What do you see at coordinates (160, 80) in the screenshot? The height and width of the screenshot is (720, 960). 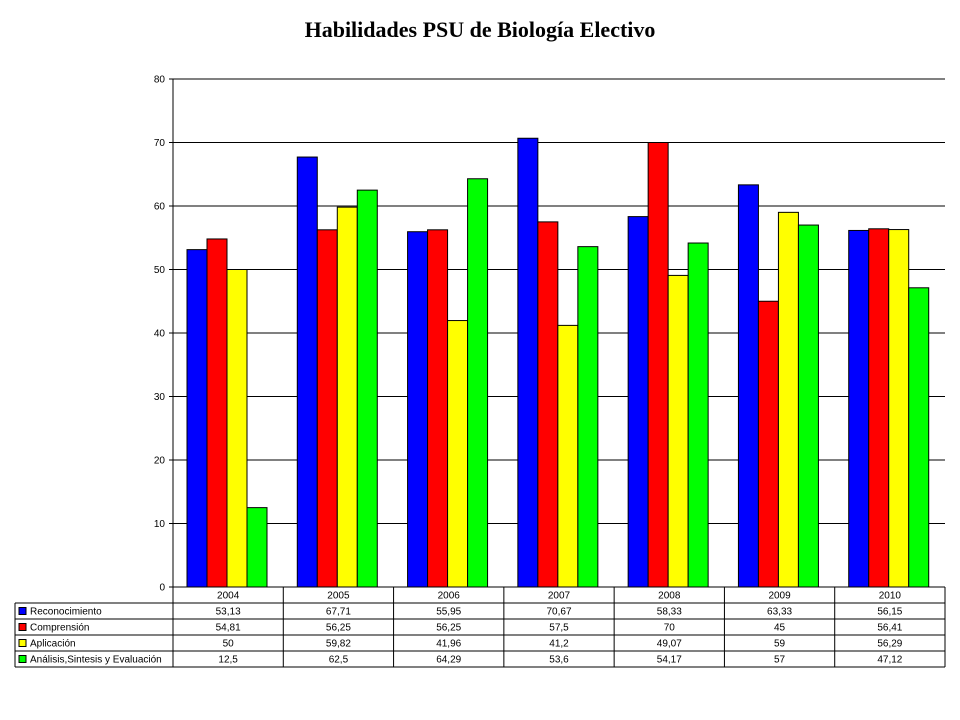 I see `y-tick-label: 80` at bounding box center [160, 80].